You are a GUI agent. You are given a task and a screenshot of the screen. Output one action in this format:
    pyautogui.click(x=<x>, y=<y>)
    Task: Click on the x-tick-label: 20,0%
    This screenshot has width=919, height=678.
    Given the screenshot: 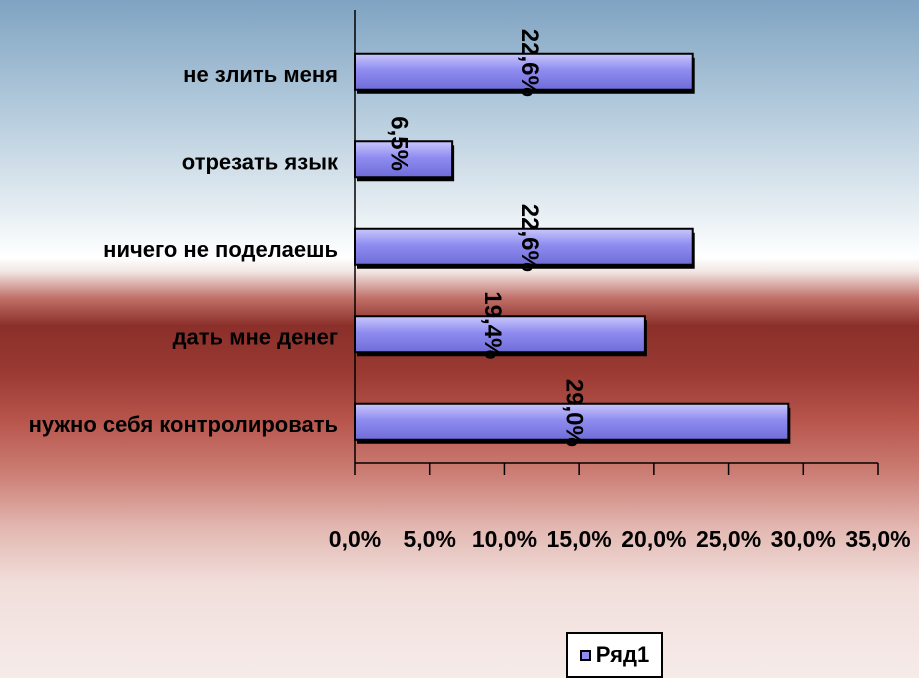 What is the action you would take?
    pyautogui.click(x=653, y=539)
    